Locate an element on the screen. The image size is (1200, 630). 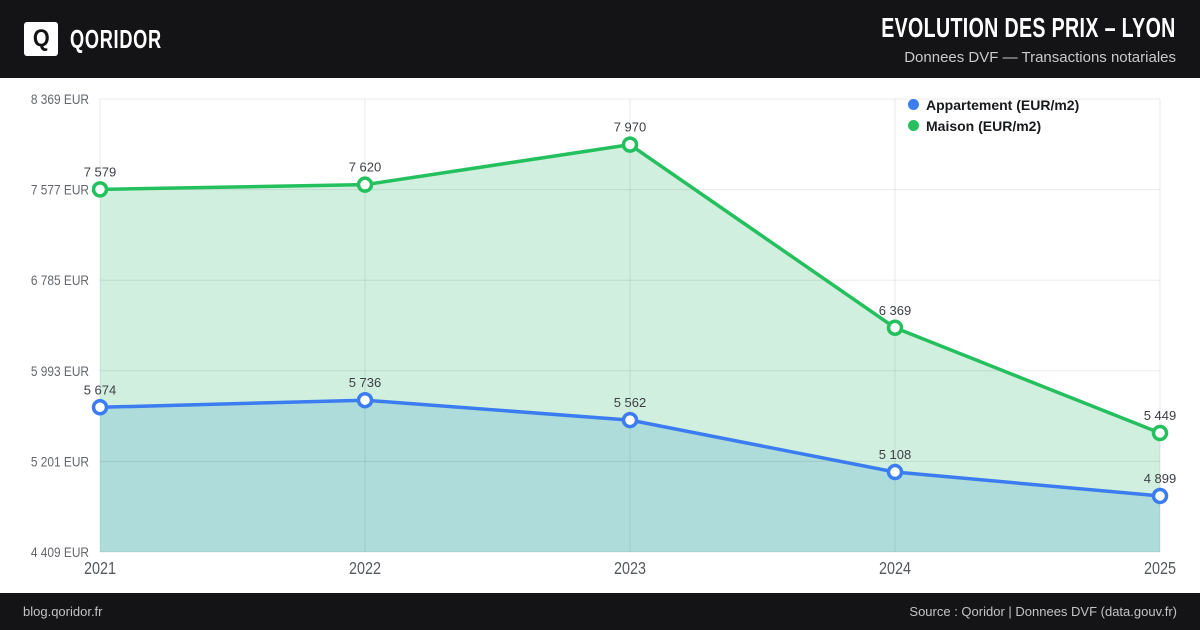
y-tick-label: 7 577 EUR is located at coordinates (60, 190).